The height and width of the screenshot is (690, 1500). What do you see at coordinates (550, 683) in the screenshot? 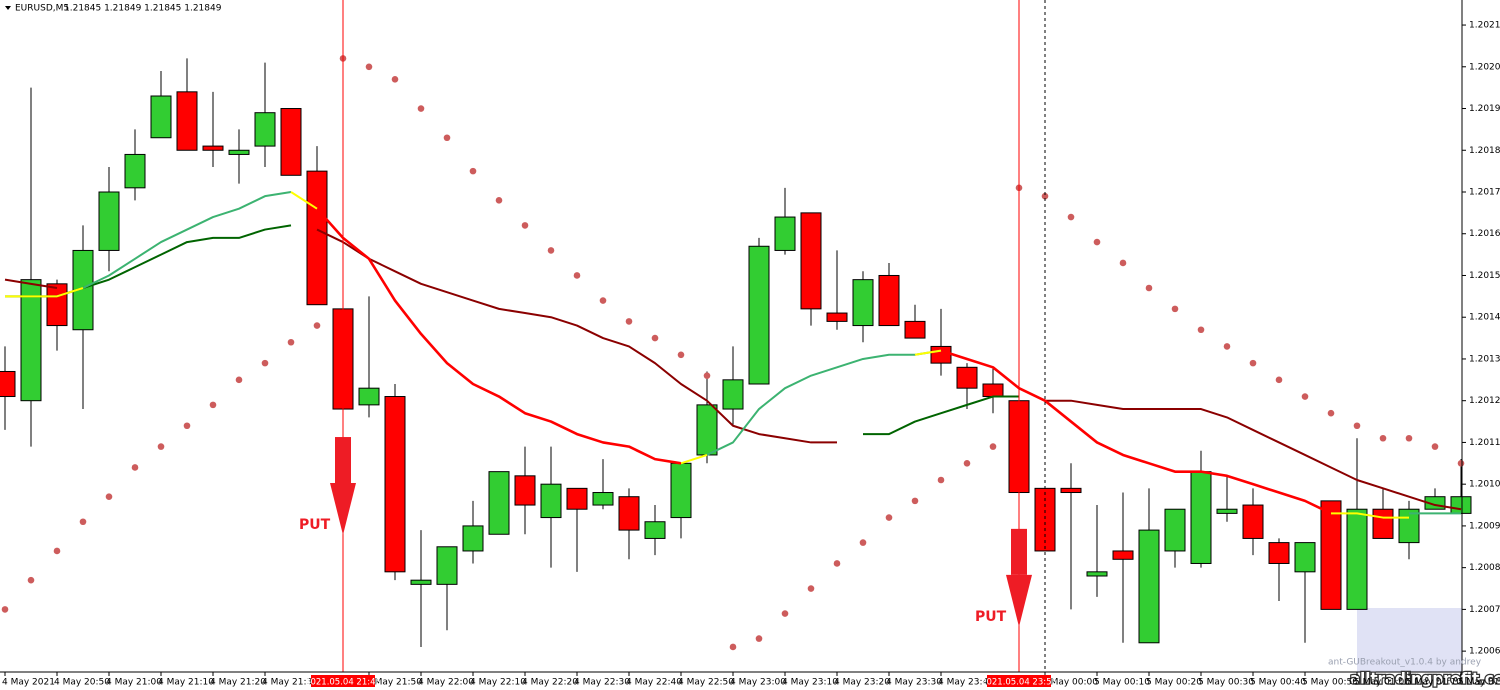
I see `x-tick-label: 4 May 22:20` at bounding box center [550, 683].